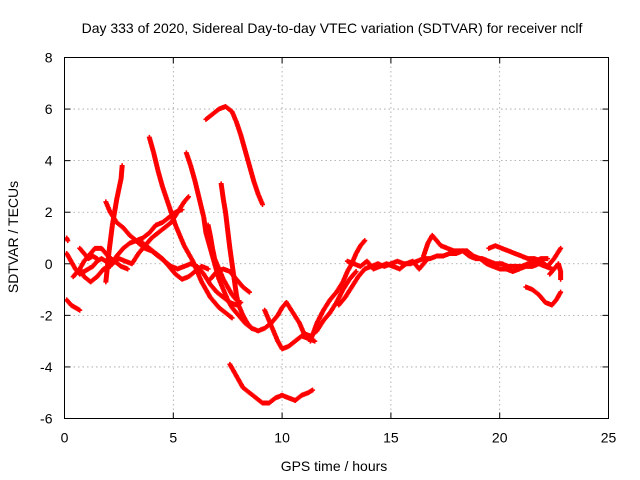  I want to click on y-tick-label: 0, so click(49, 264).